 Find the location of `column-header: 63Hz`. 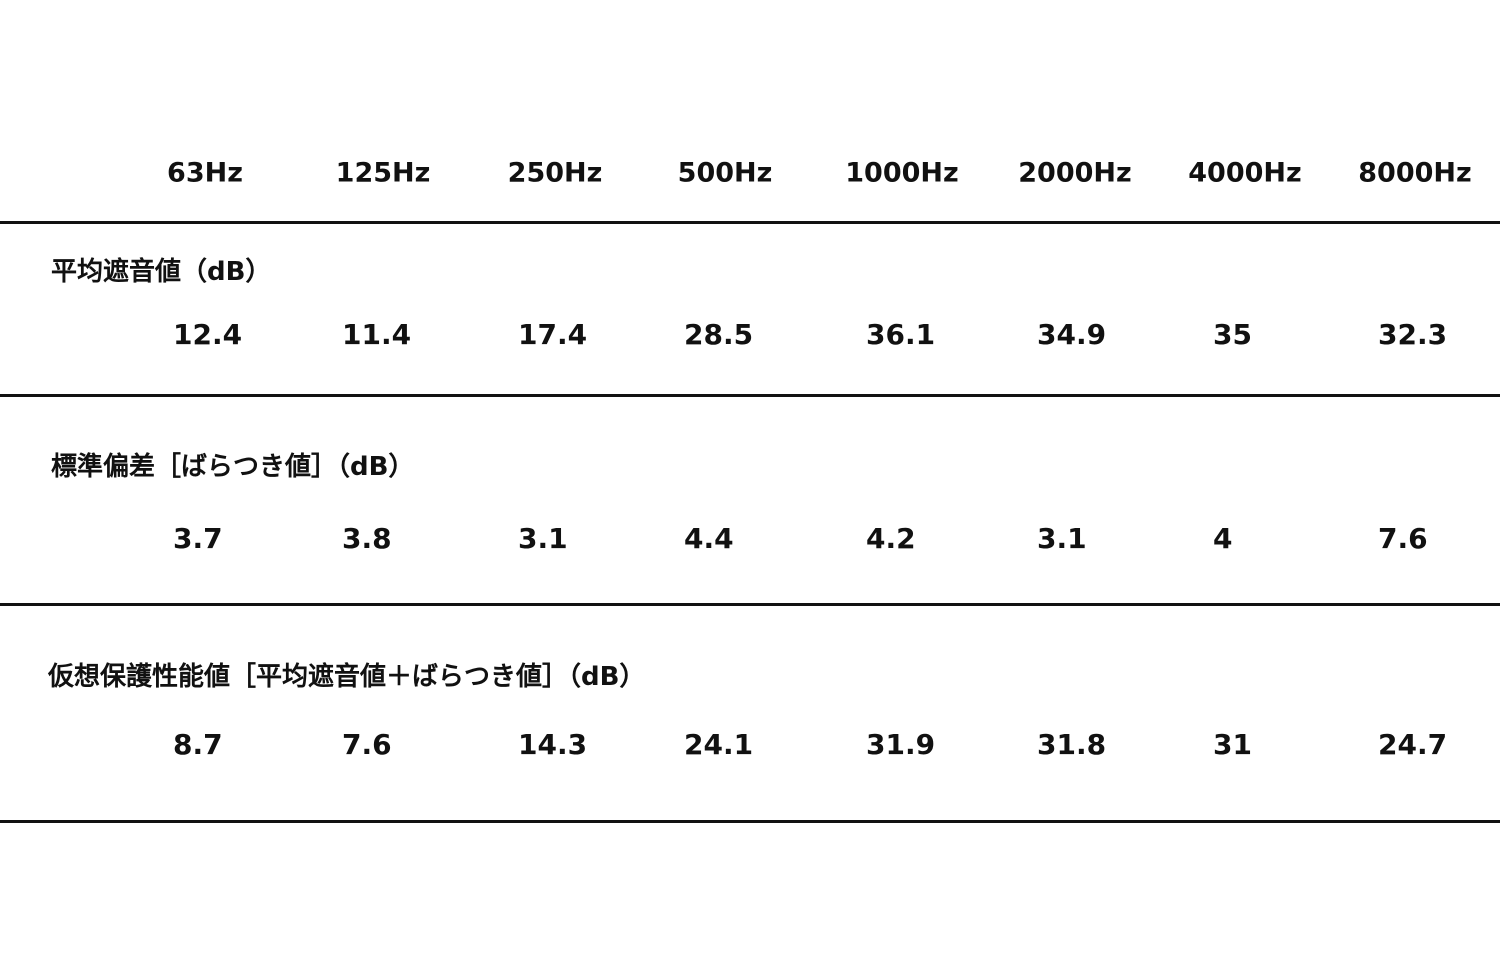

column-header: 63Hz is located at coordinates (205, 173).